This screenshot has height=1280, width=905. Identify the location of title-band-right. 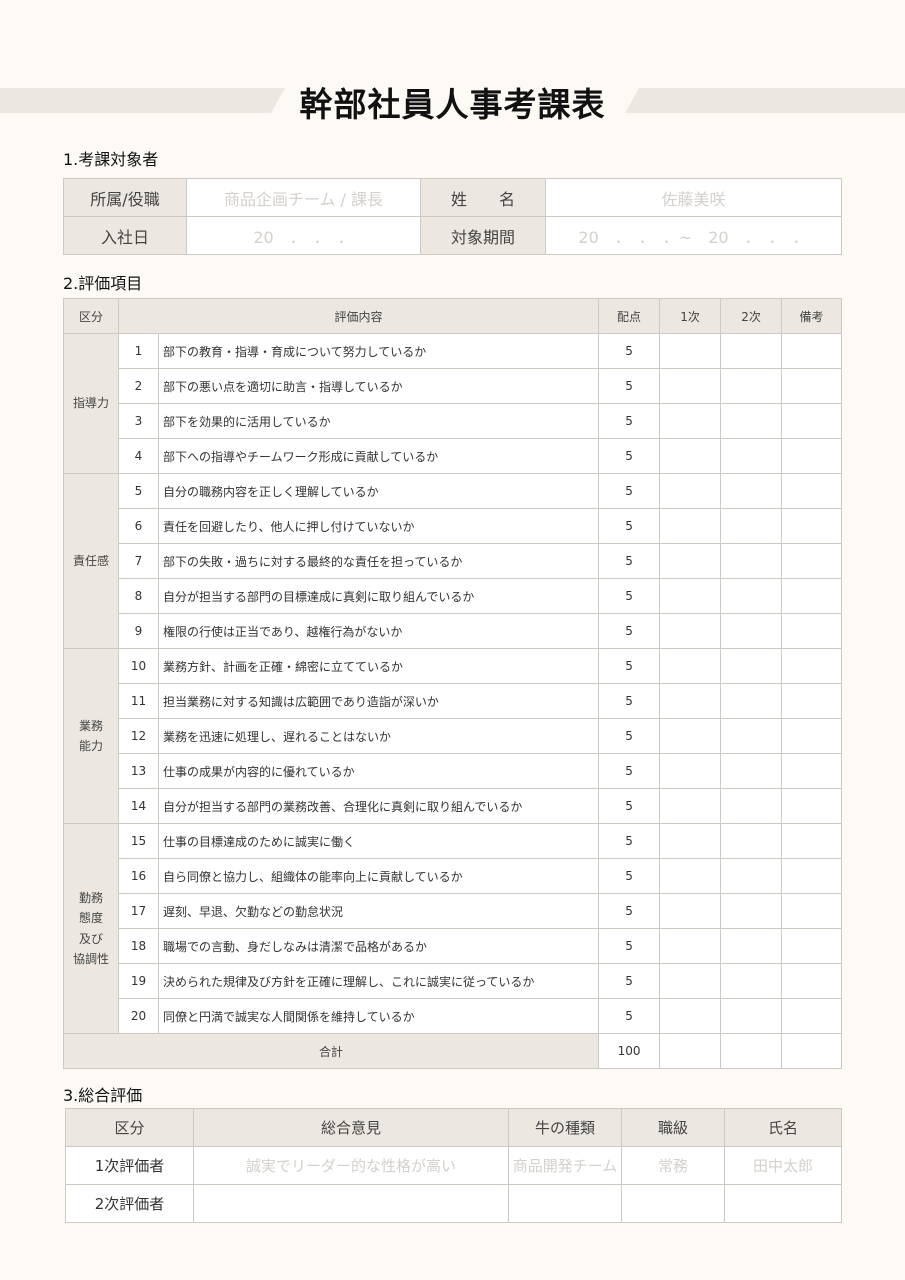
(765, 100).